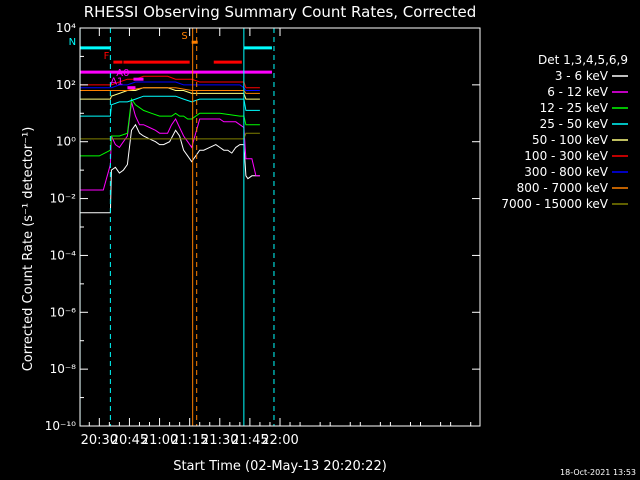 The width and height of the screenshot is (640, 480). What do you see at coordinates (63, 255) in the screenshot?
I see `y-tick-label: 10⁻⁴` at bounding box center [63, 255].